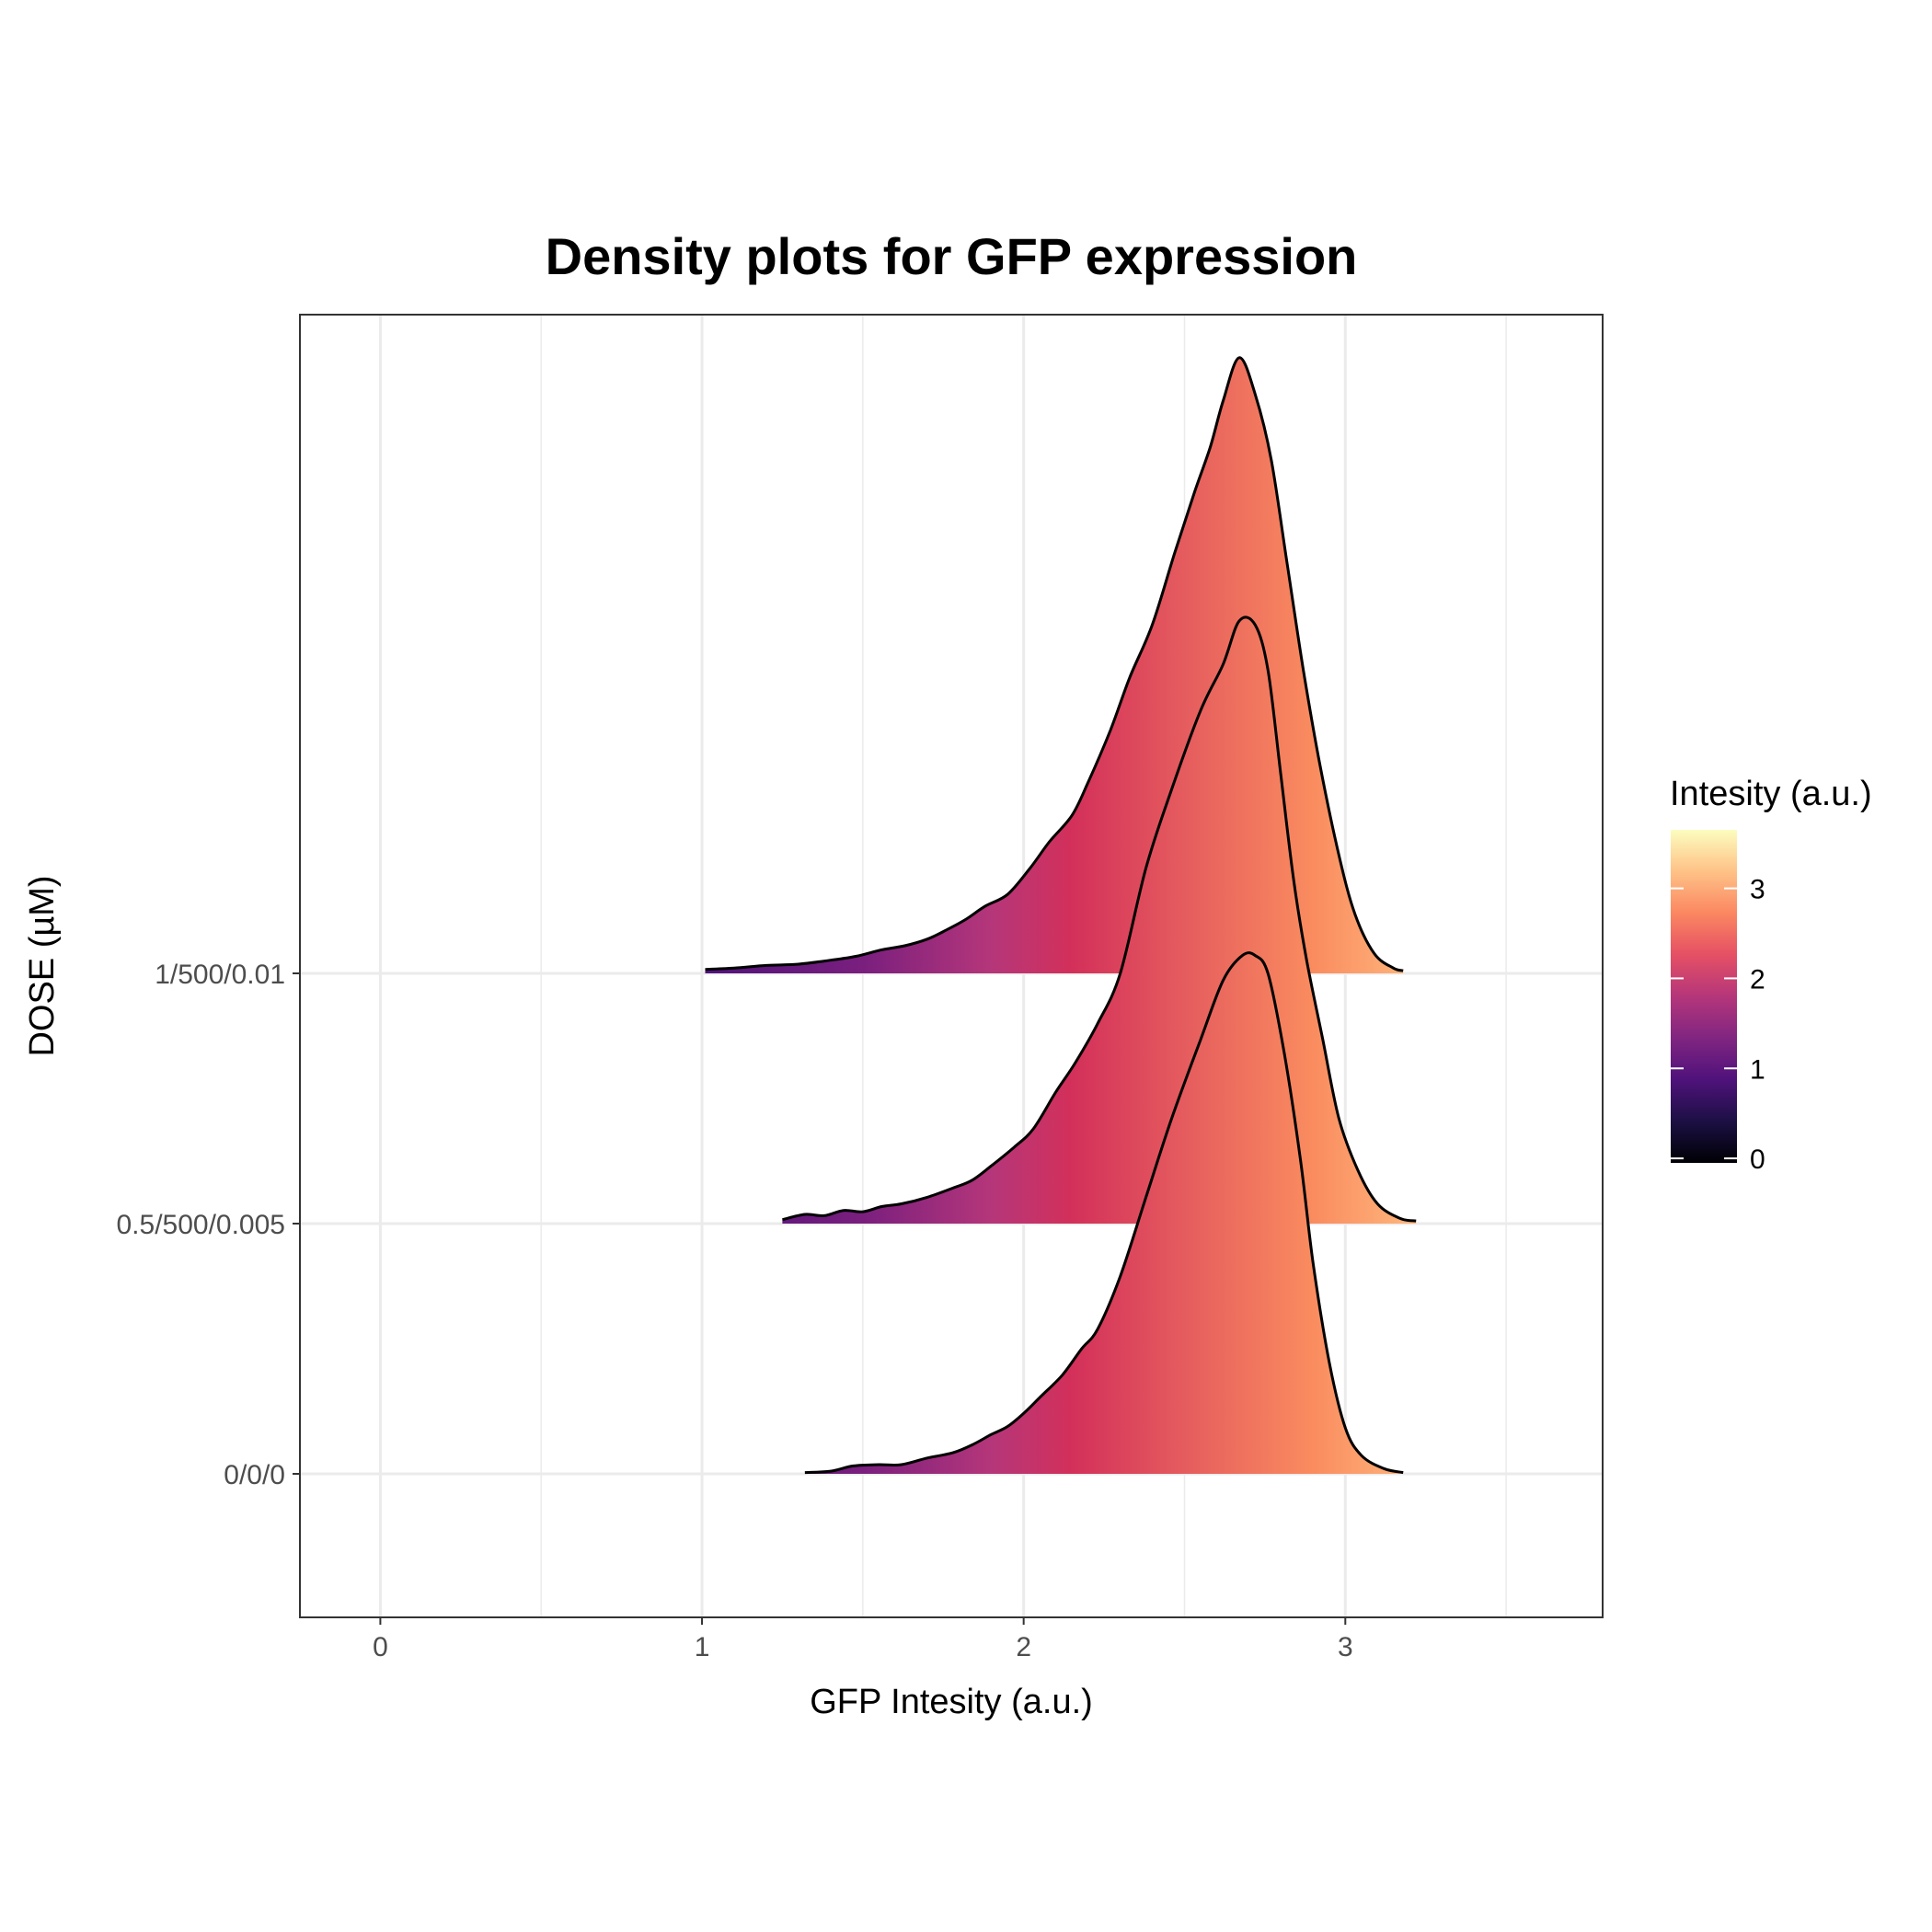  What do you see at coordinates (1757, 979) in the screenshot?
I see `legend-tick-label: 2` at bounding box center [1757, 979].